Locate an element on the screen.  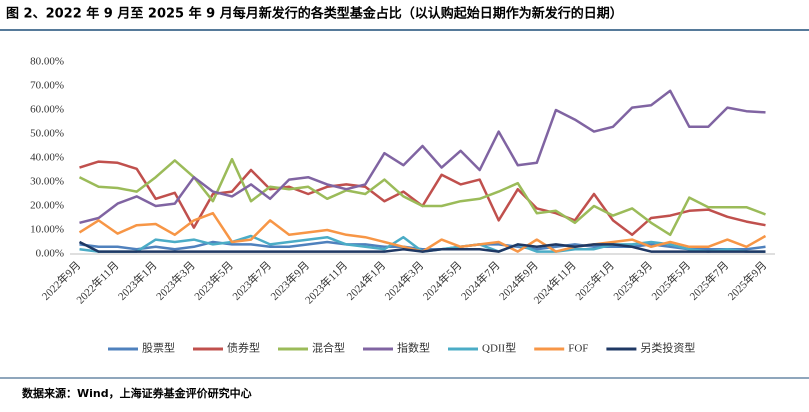
x-tick-label: 2024年5月 is located at coordinates (442, 280).